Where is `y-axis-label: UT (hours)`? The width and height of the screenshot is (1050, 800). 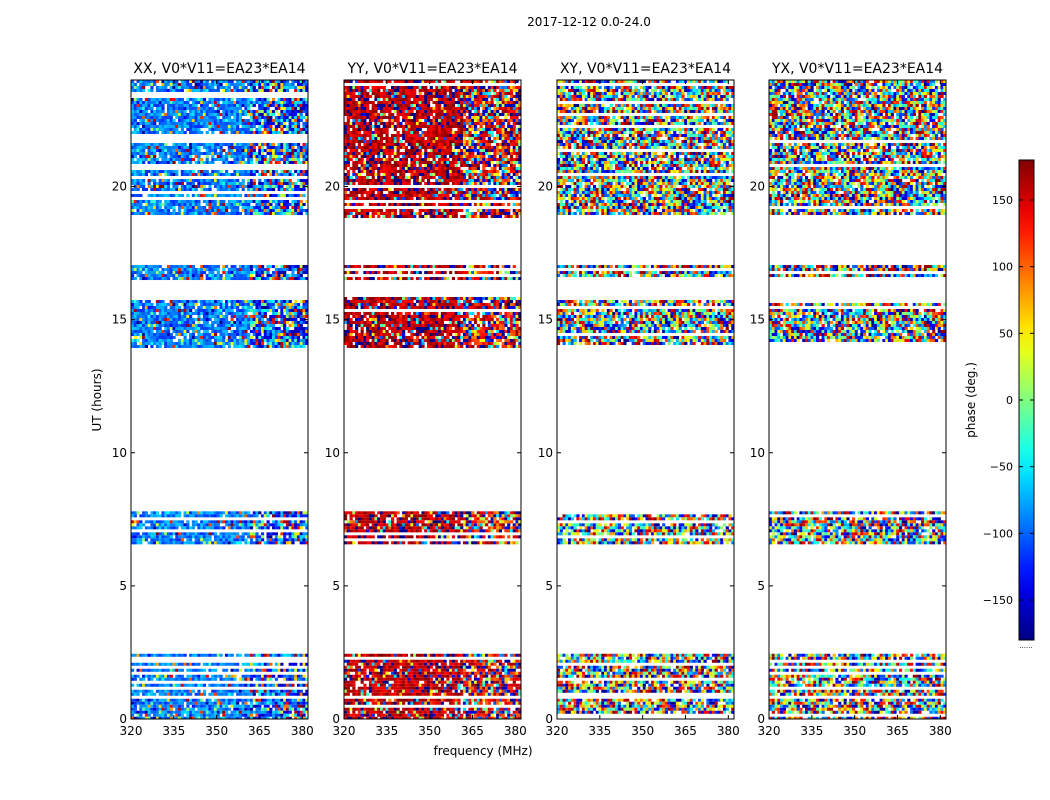
y-axis-label: UT (hours) is located at coordinates (97, 399).